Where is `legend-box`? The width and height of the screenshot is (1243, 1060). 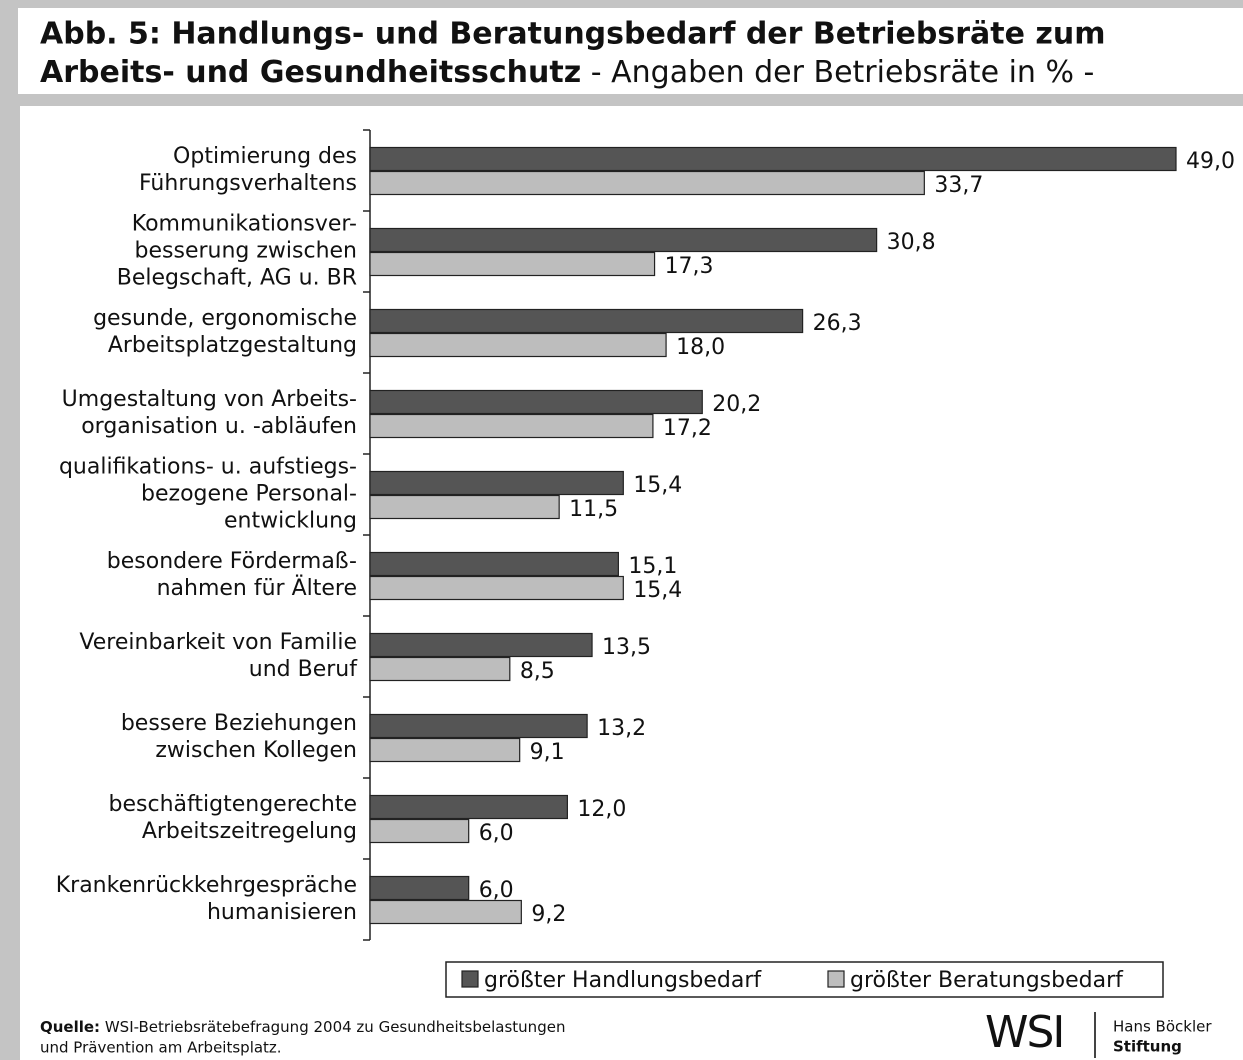
legend-box is located at coordinates (804, 979).